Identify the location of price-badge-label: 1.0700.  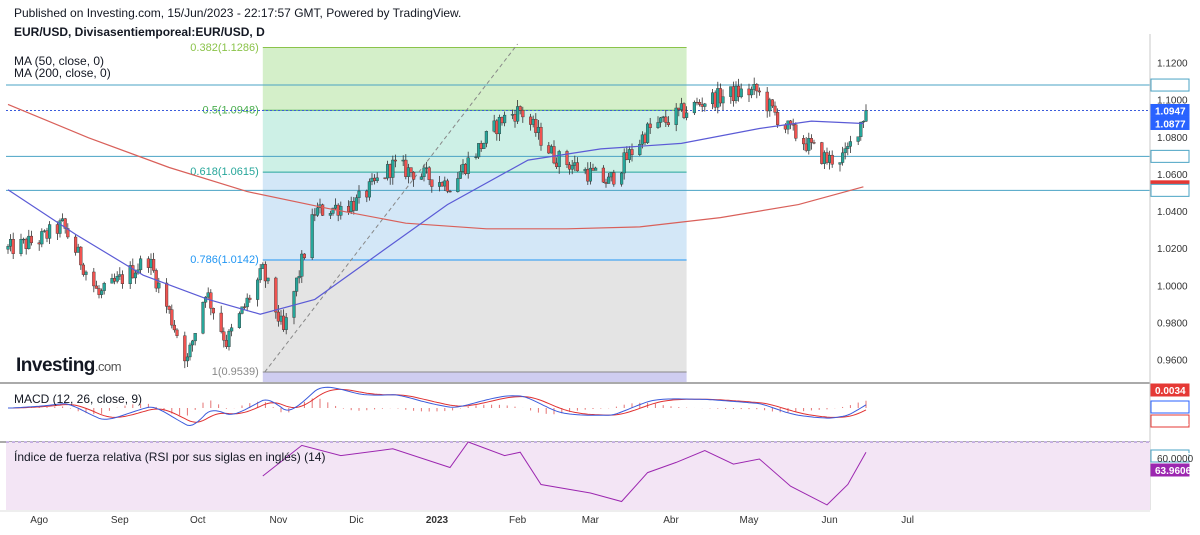
(1170, 157).